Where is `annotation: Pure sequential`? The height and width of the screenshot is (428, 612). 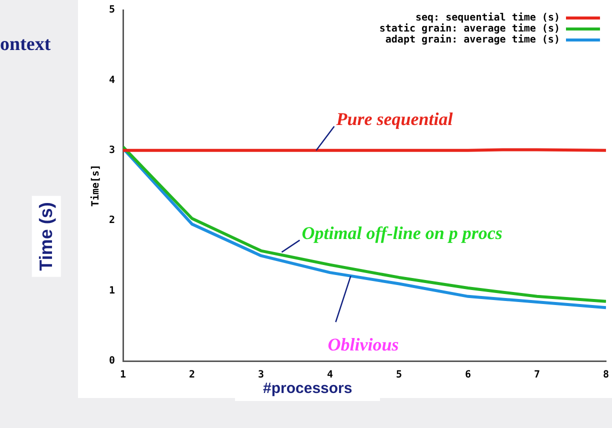
annotation: Pure sequential is located at coordinates (394, 119).